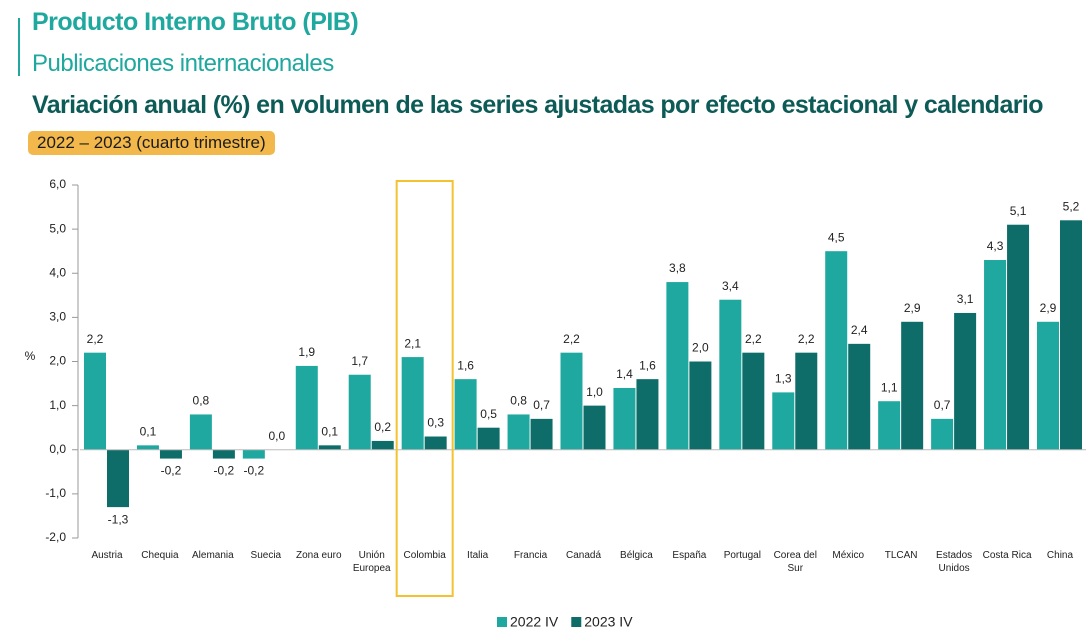  I want to click on data-label: 0,7, so click(541, 405).